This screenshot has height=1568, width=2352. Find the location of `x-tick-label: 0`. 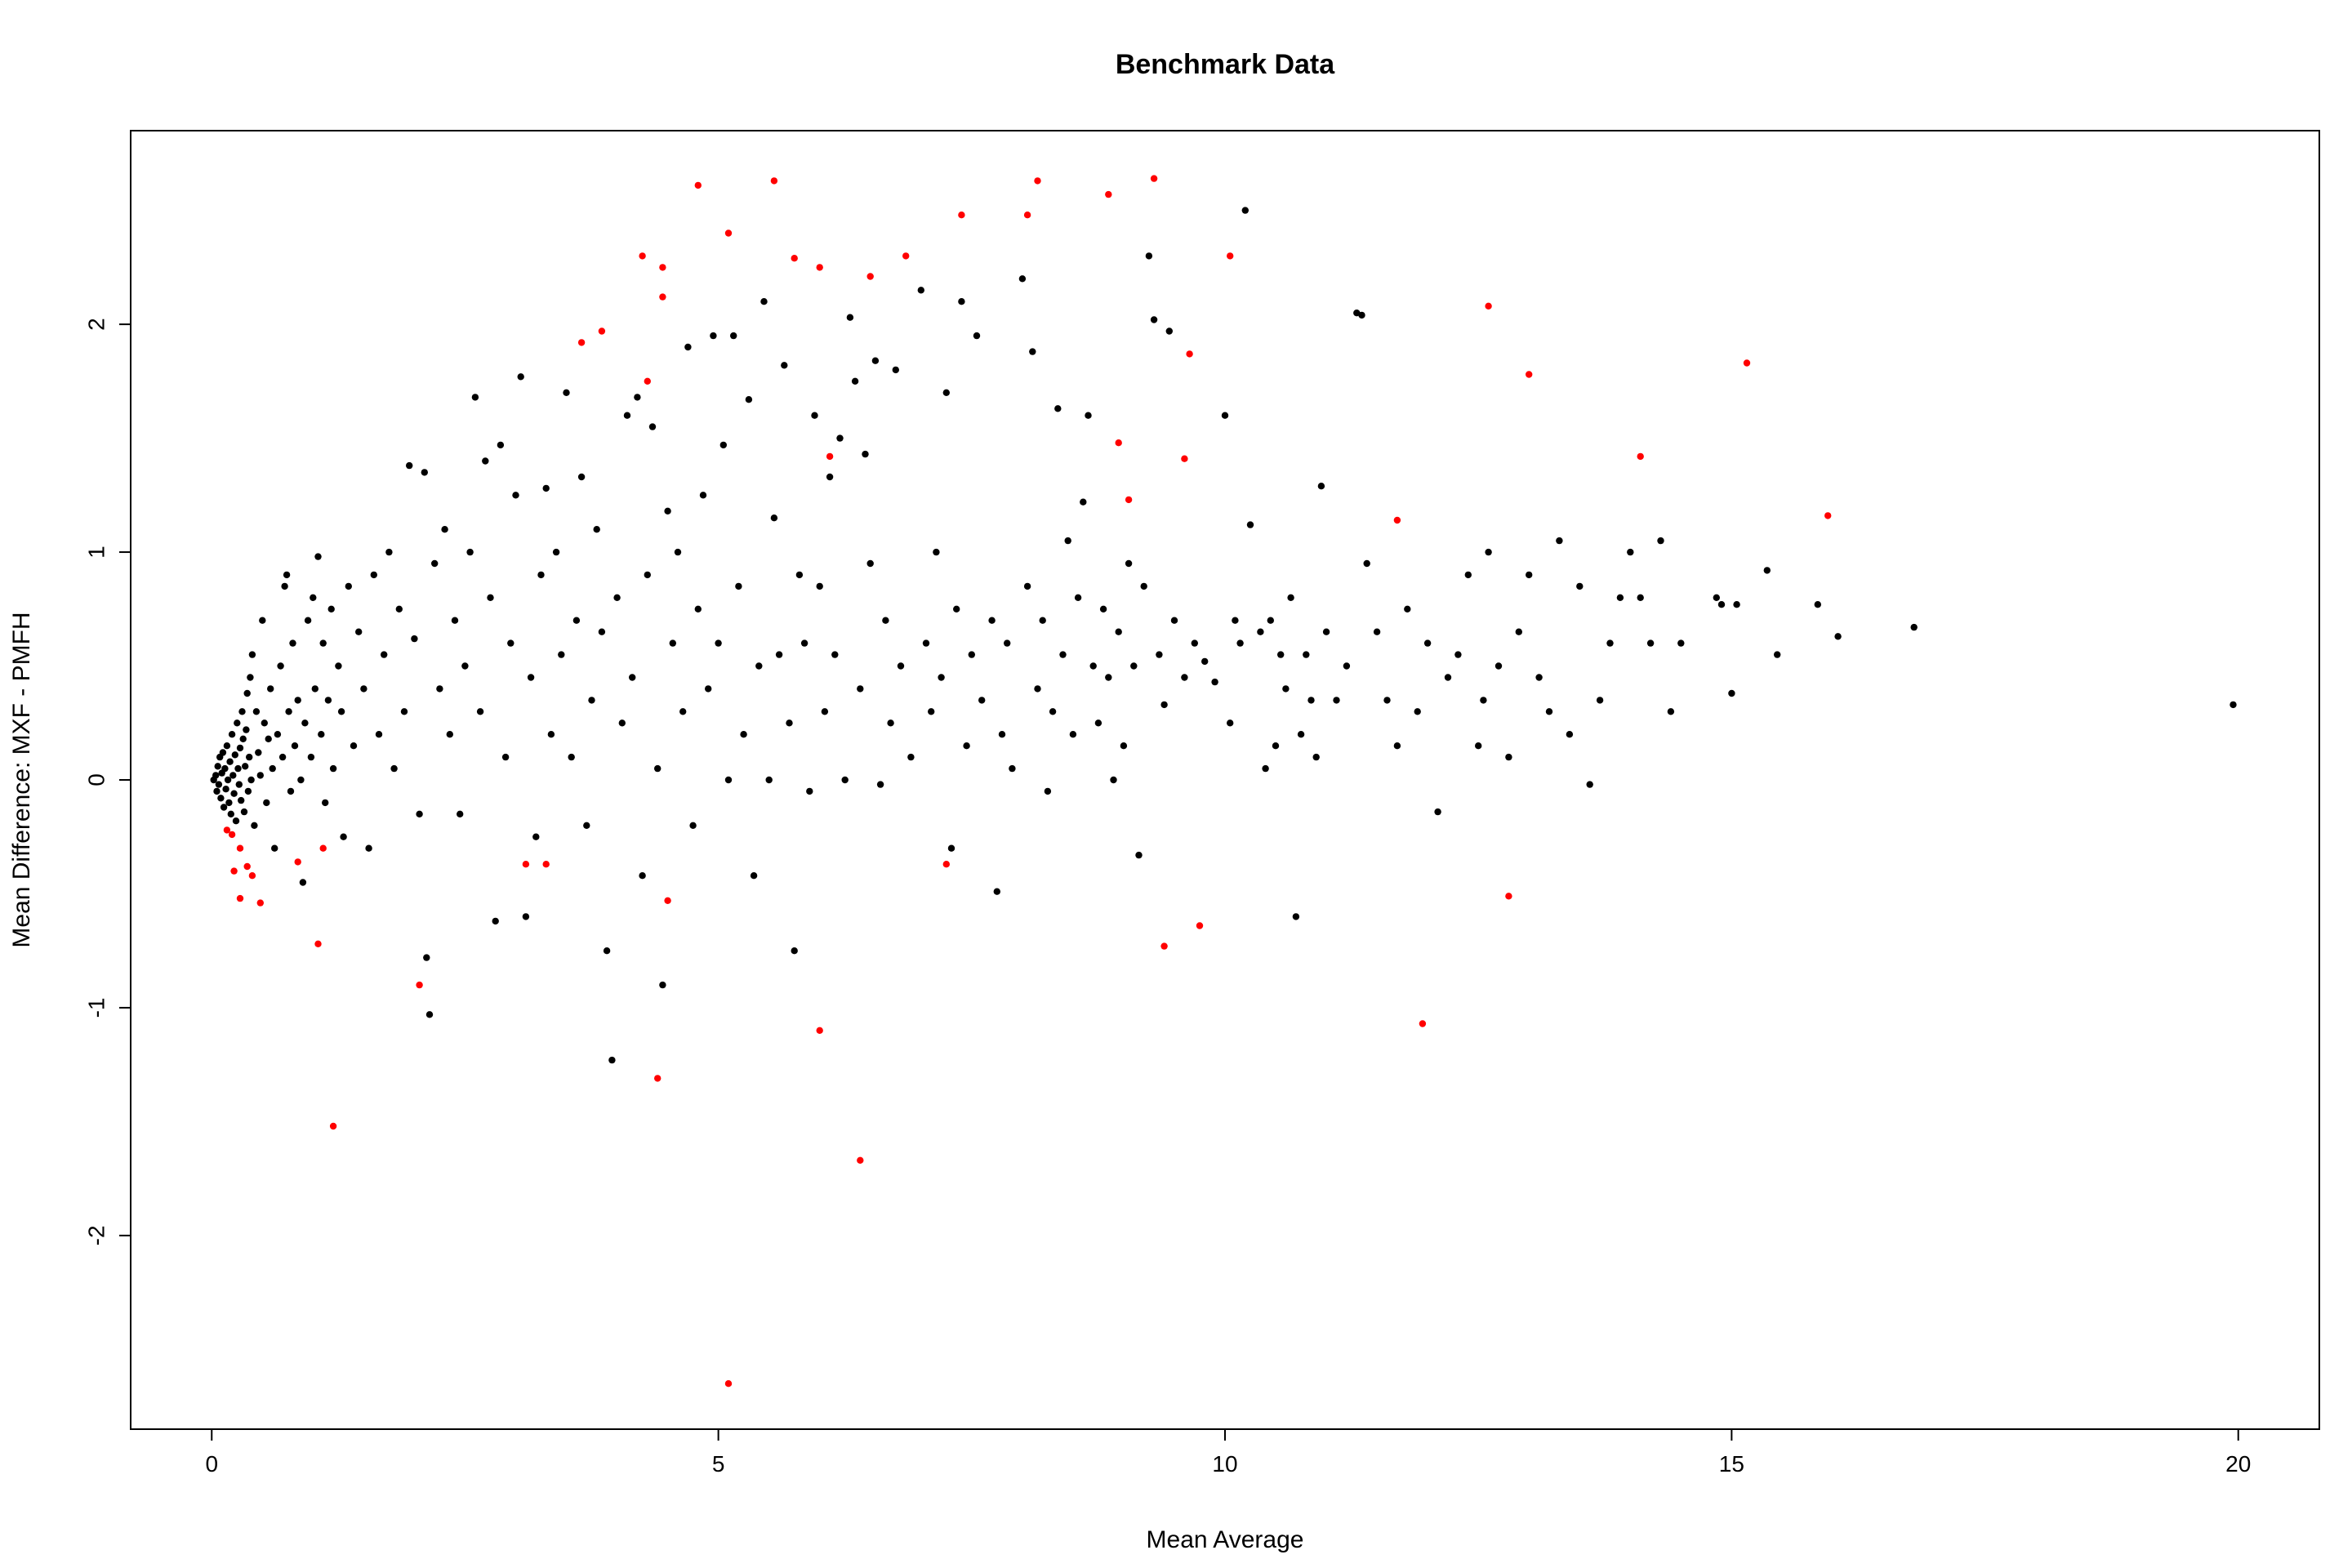

x-tick-label: 0 is located at coordinates (211, 1464).